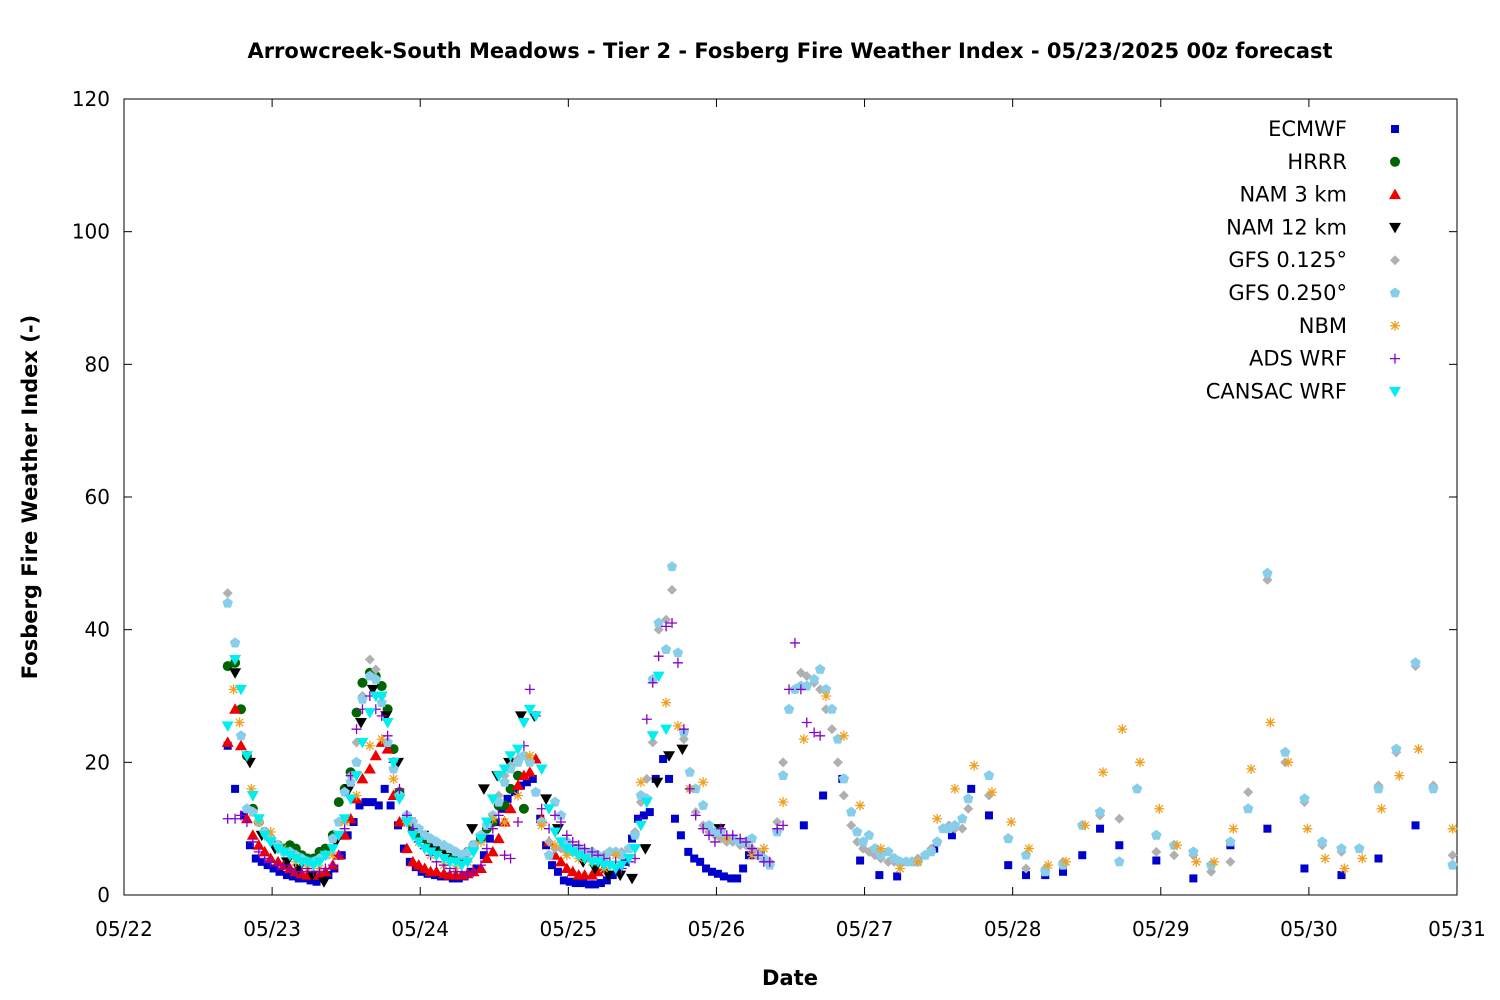 The width and height of the screenshot is (1500, 1000). What do you see at coordinates (103, 895) in the screenshot?
I see `y-tick-label: 0` at bounding box center [103, 895].